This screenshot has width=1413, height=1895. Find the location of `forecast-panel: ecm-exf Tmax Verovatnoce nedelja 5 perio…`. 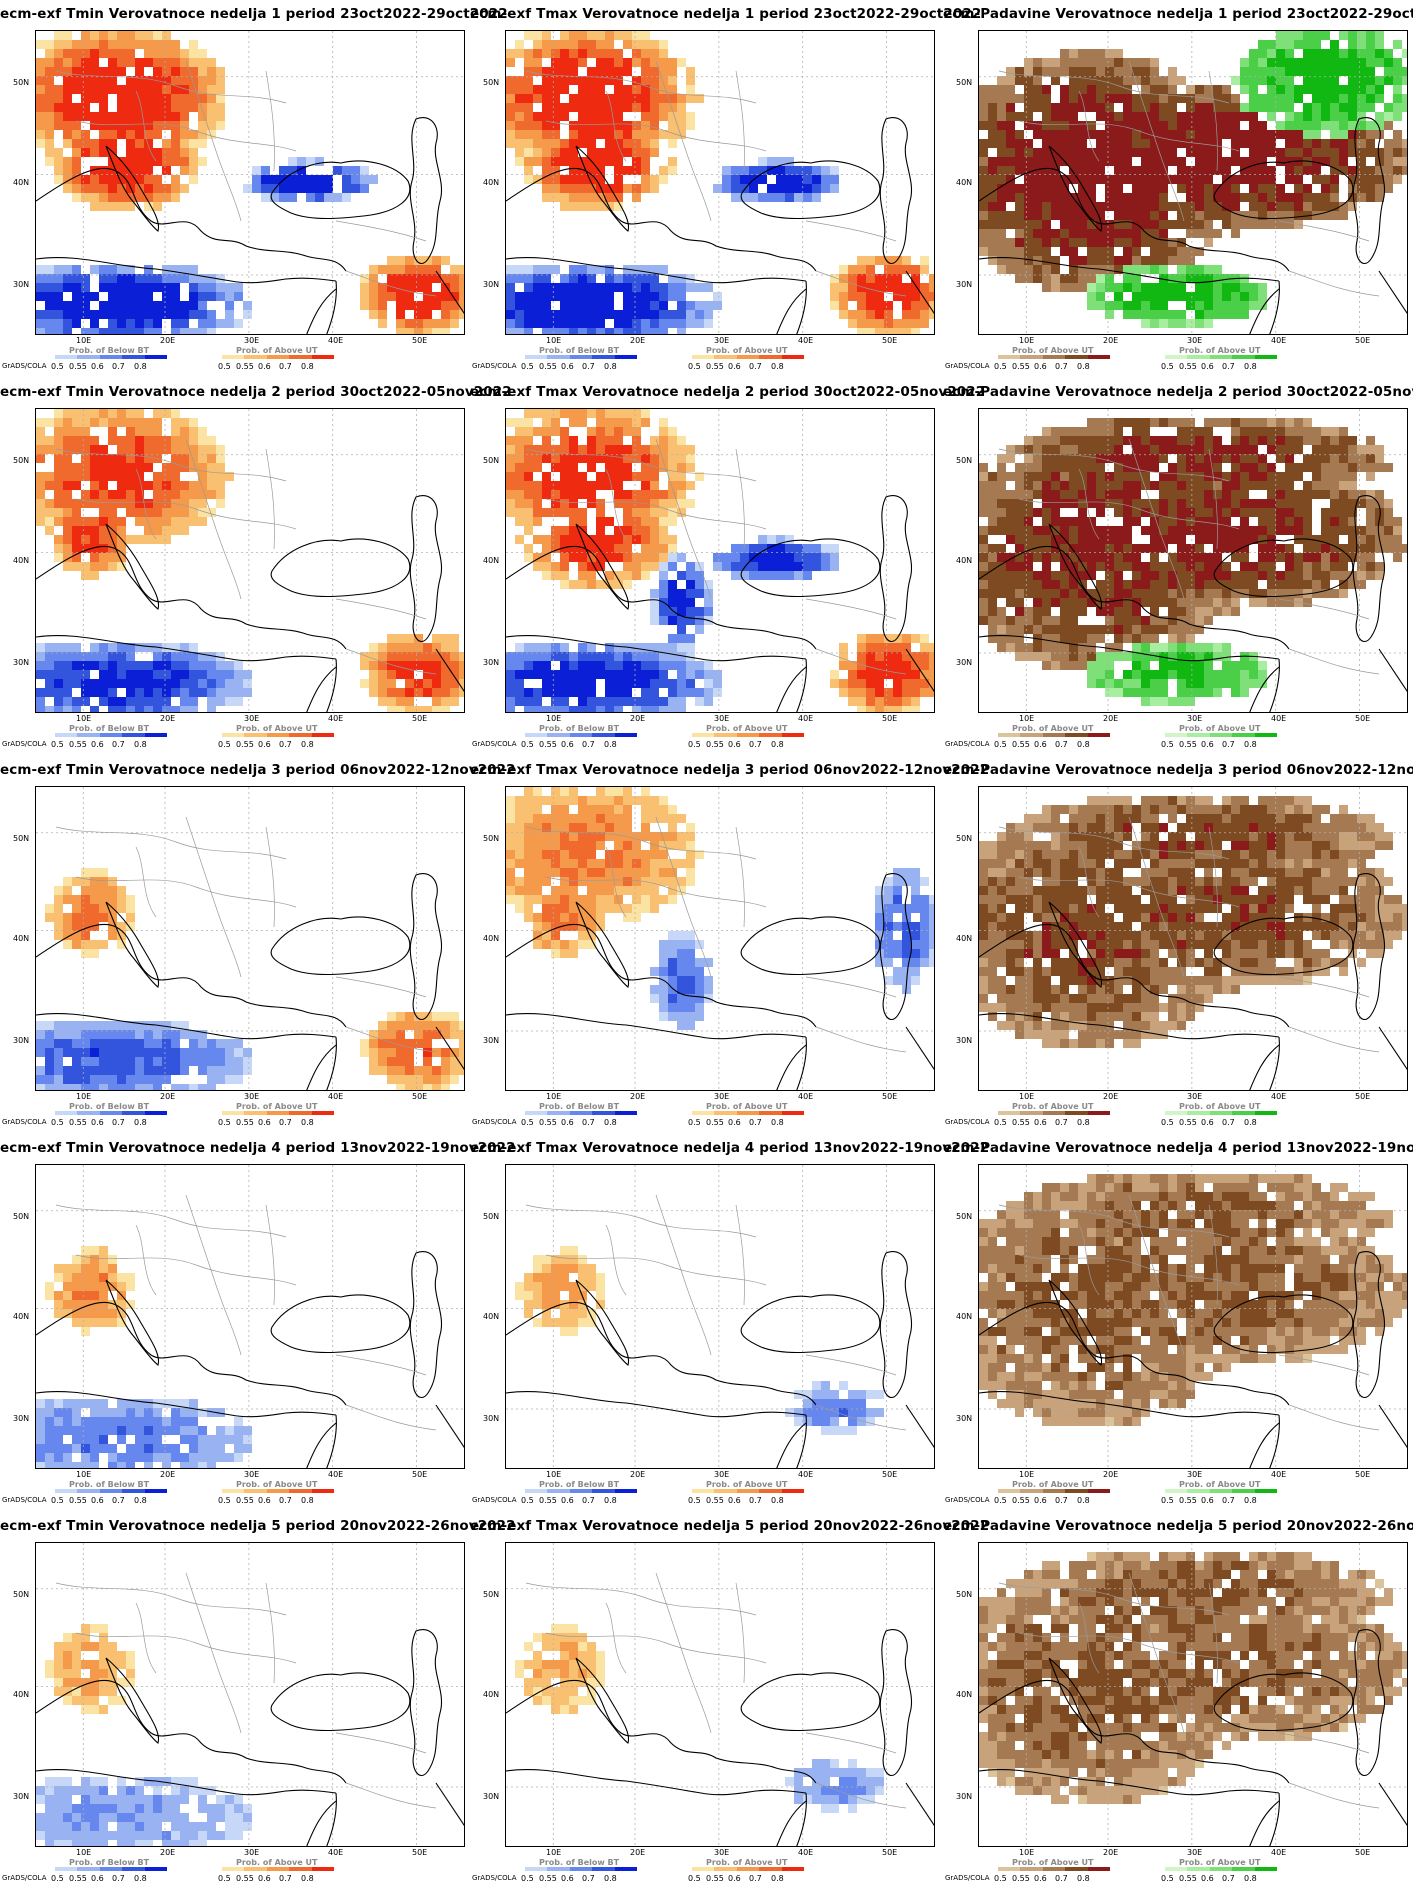

forecast-panel: ecm-exf Tmax Verovatnoce nedelja 5 perio… is located at coordinates (729, 1701).